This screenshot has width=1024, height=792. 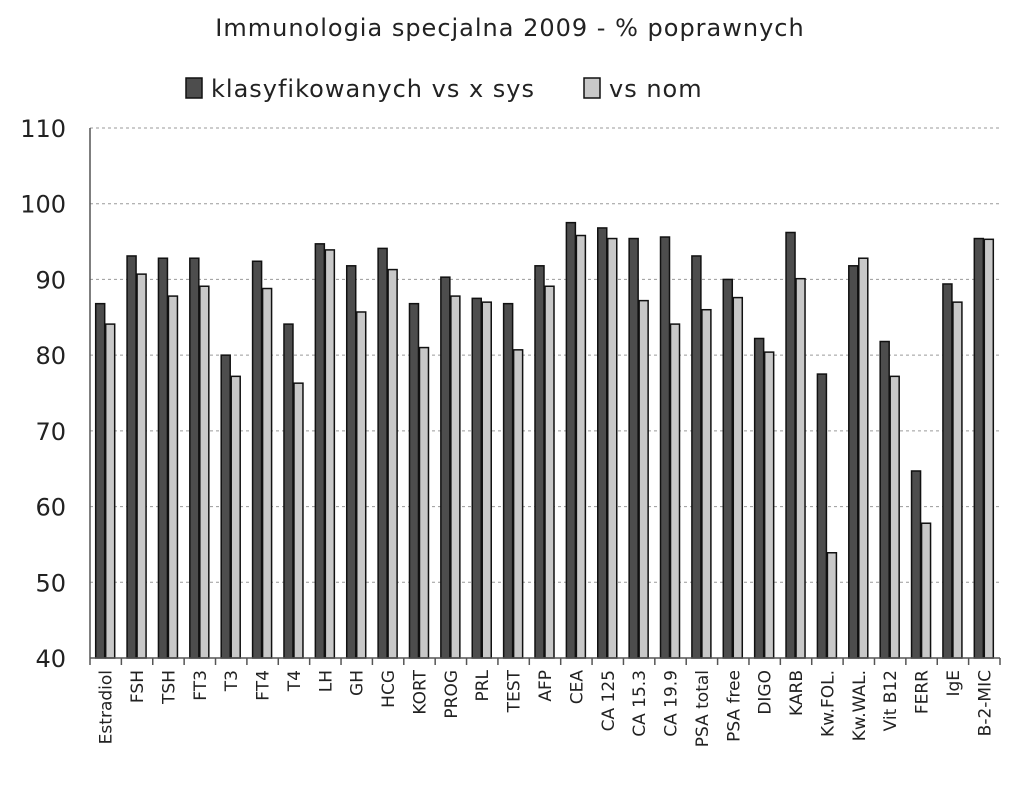 I want to click on y-tick-label: 60, so click(x=50, y=508).